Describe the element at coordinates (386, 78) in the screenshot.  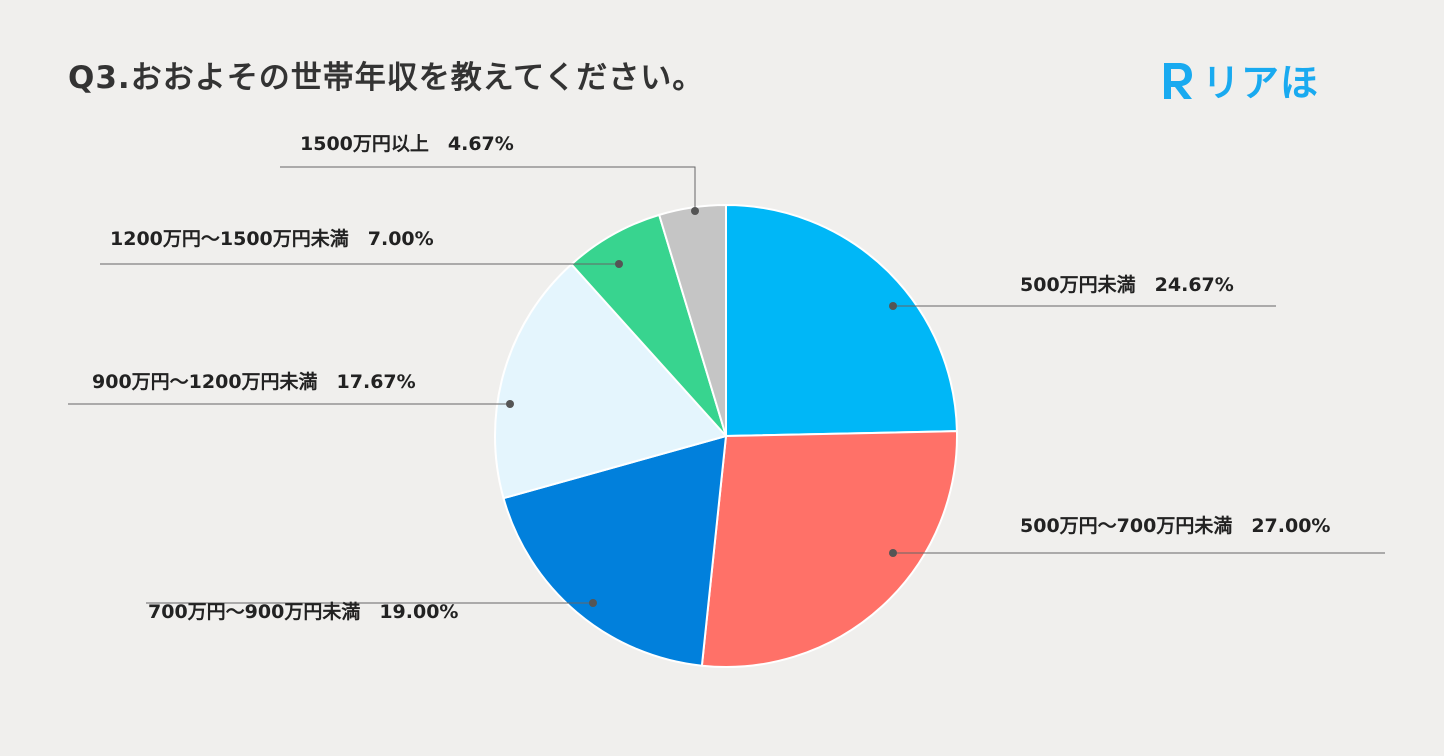
I see `chart-title: Q3.おおよその世帯年収を教えてください。` at that location.